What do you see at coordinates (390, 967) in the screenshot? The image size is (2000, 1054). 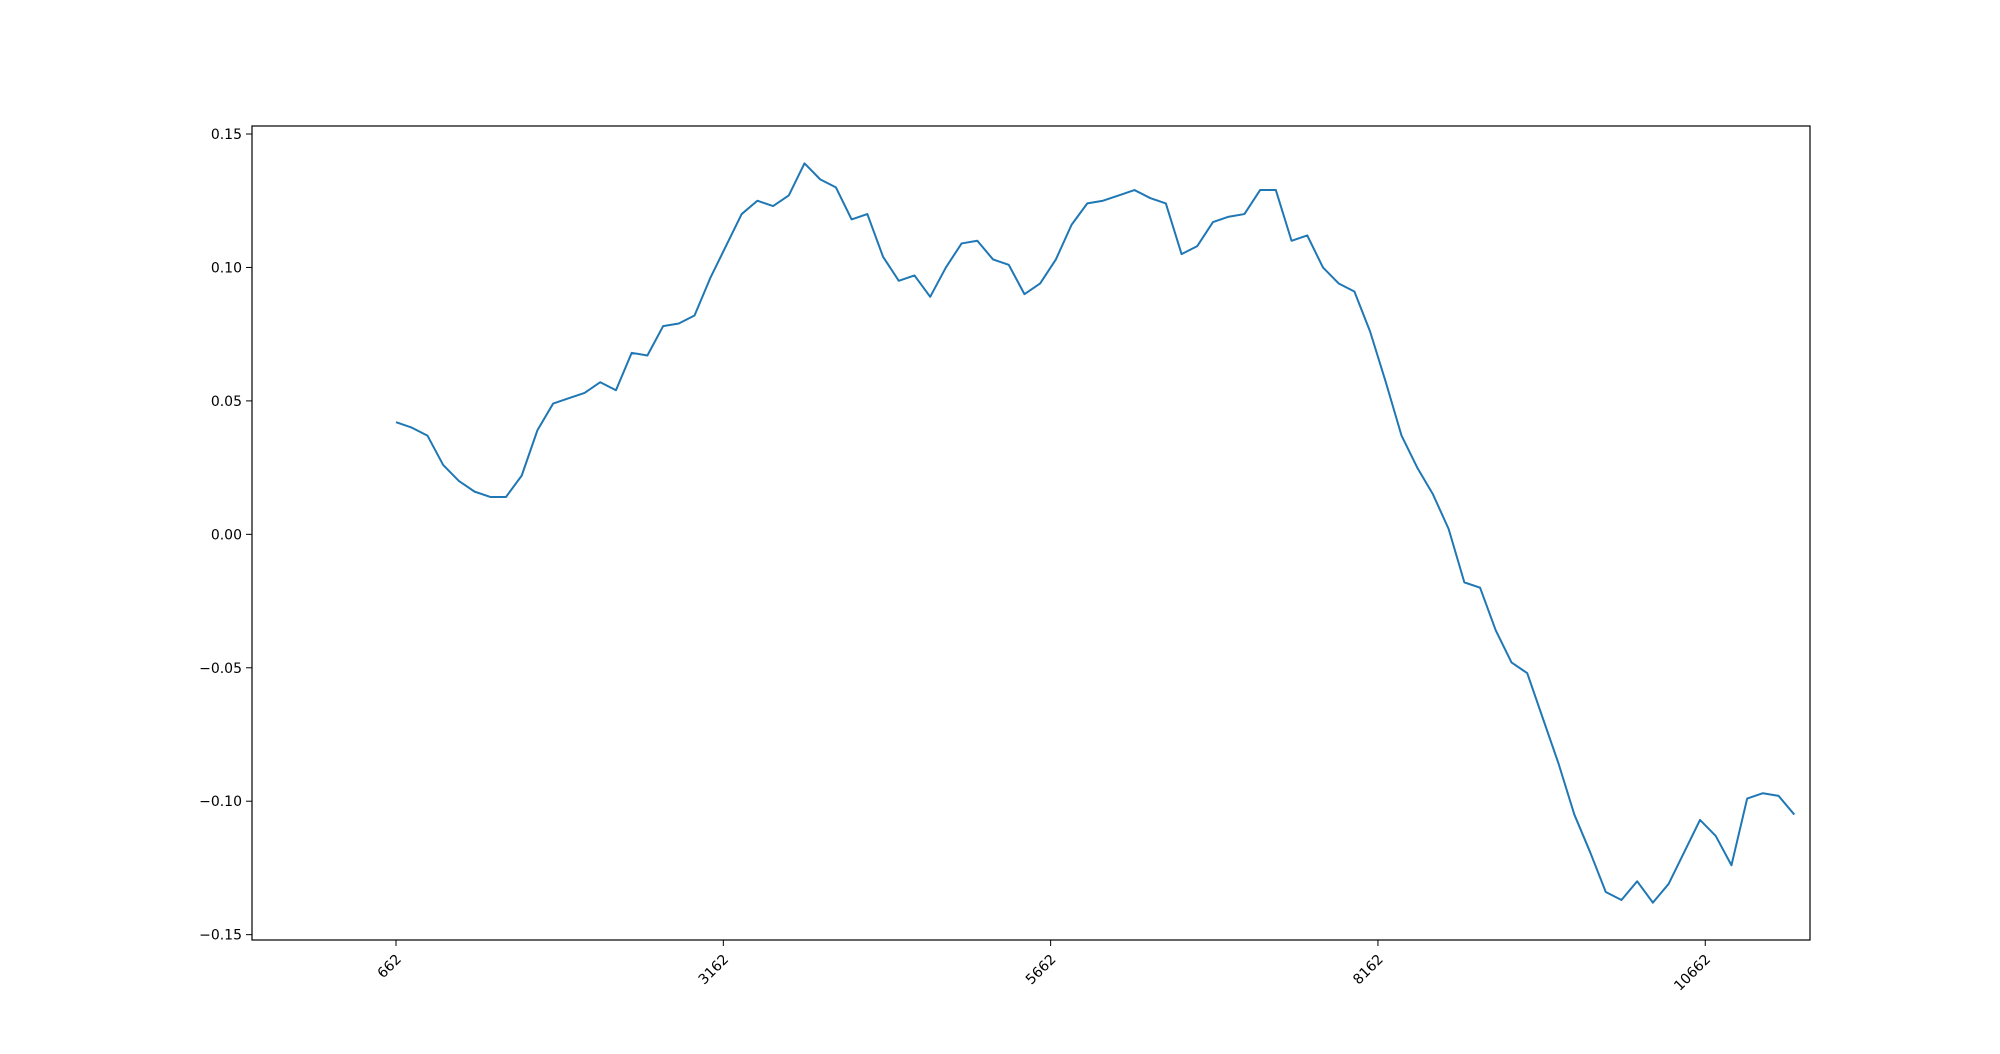 I see `x-tick-label: 662` at bounding box center [390, 967].